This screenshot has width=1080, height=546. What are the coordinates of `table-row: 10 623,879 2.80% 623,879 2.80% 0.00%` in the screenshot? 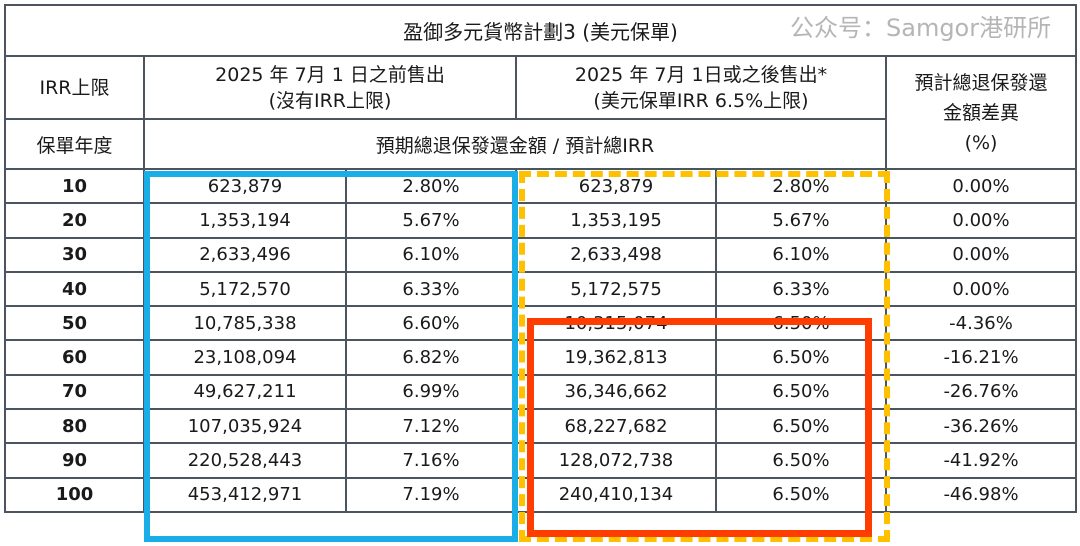 It's located at (541, 186).